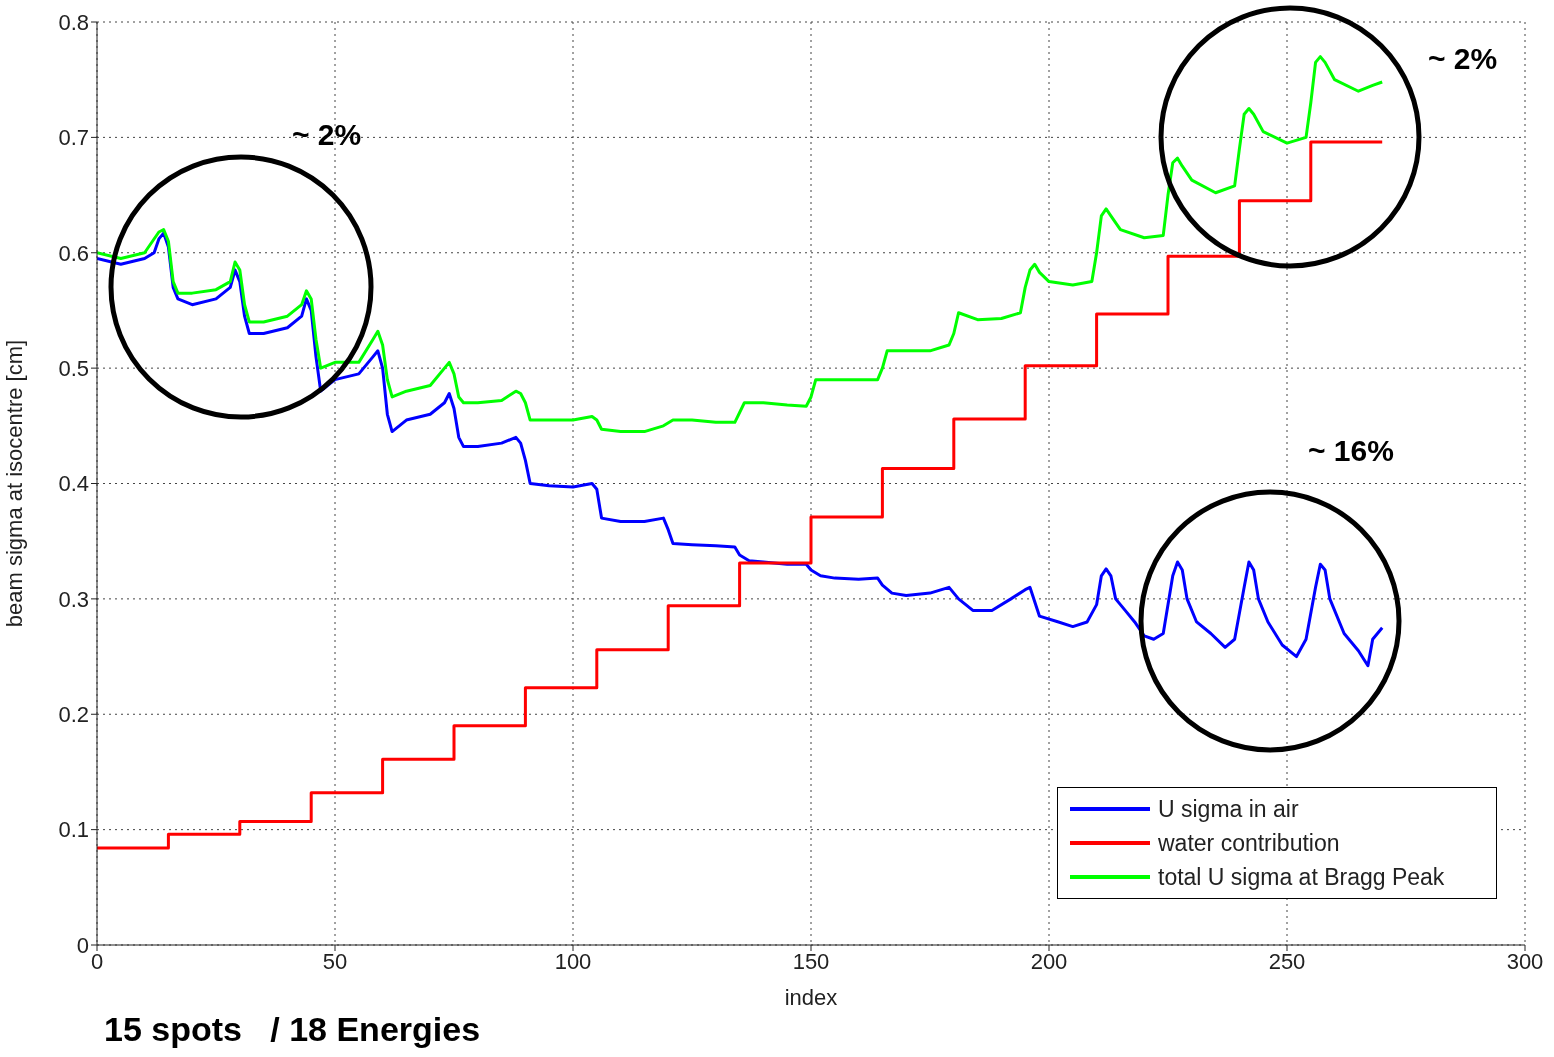 The height and width of the screenshot is (1057, 1554). What do you see at coordinates (73, 830) in the screenshot?
I see `y-tick-label: 0.1` at bounding box center [73, 830].